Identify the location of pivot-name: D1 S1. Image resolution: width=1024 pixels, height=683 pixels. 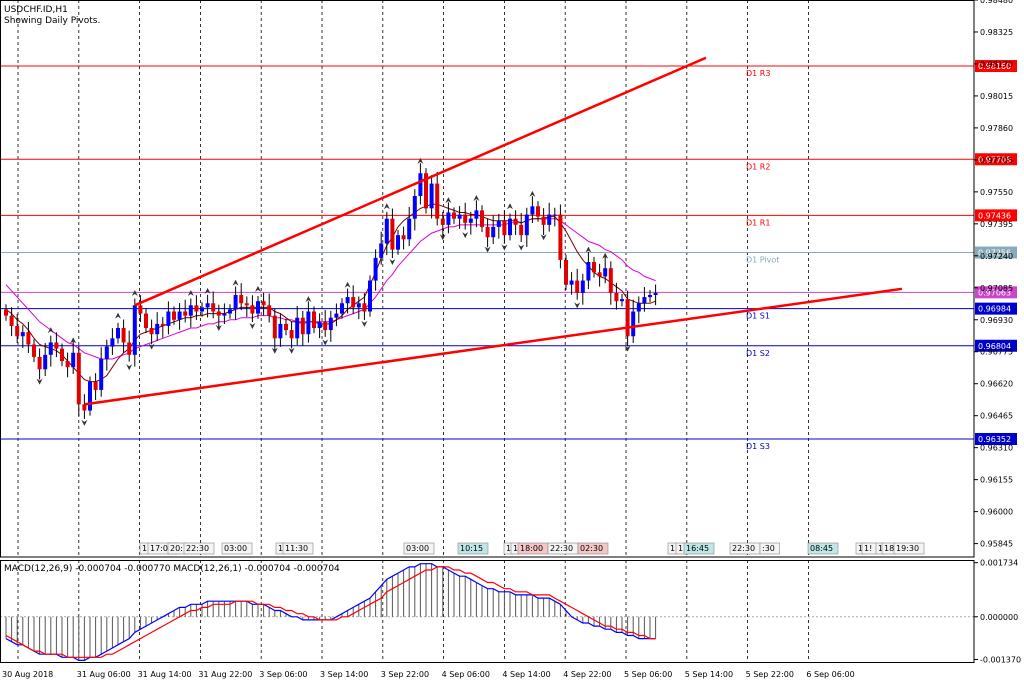
(758, 316).